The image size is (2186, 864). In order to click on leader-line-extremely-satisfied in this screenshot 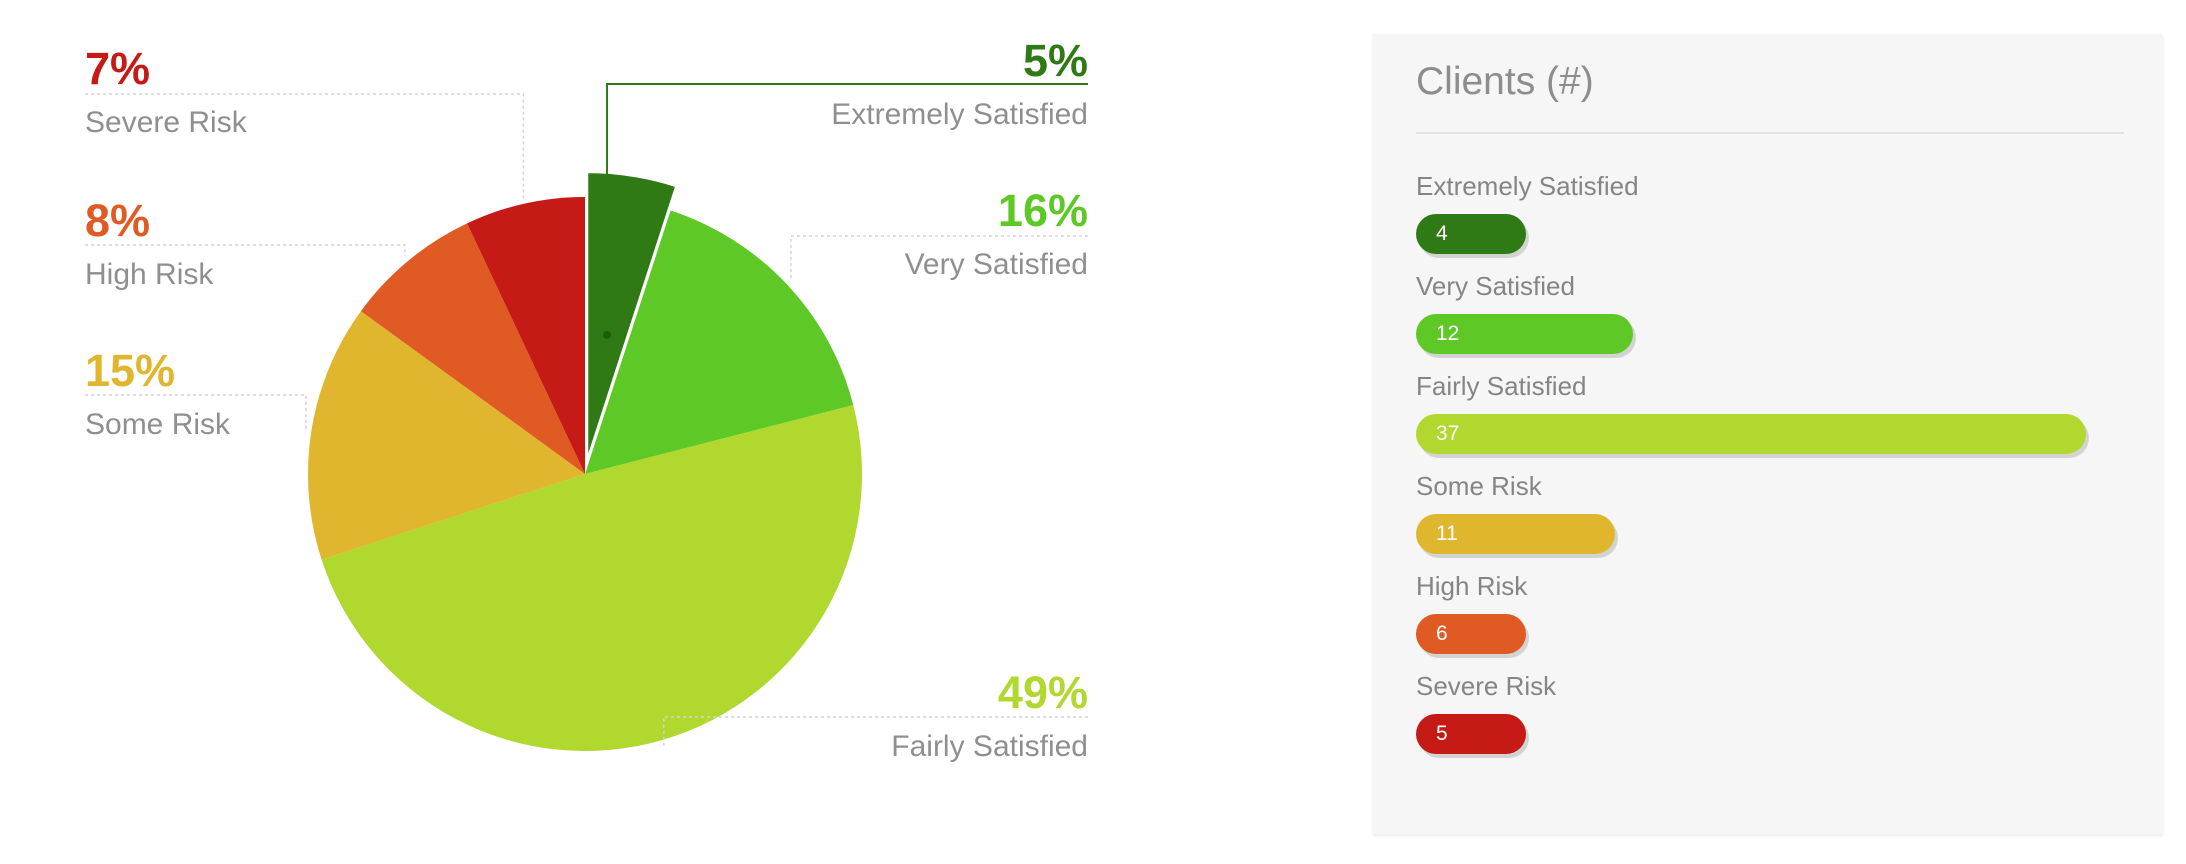, I will do `click(847, 209)`.